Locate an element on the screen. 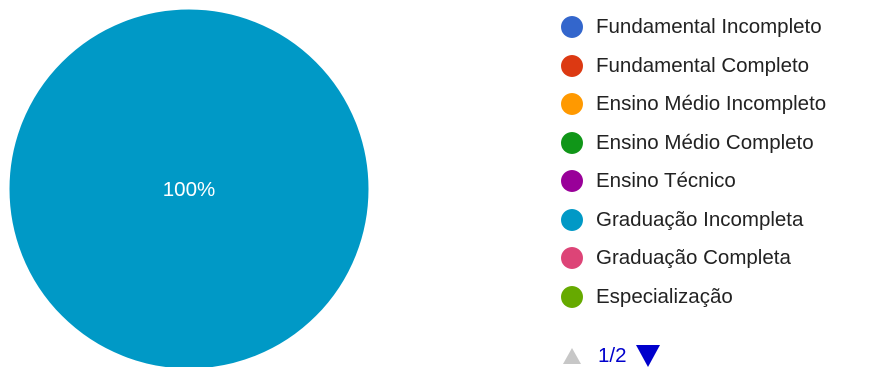 The width and height of the screenshot is (870, 368). legend-item: Graduação Incompleta is located at coordinates (693, 220).